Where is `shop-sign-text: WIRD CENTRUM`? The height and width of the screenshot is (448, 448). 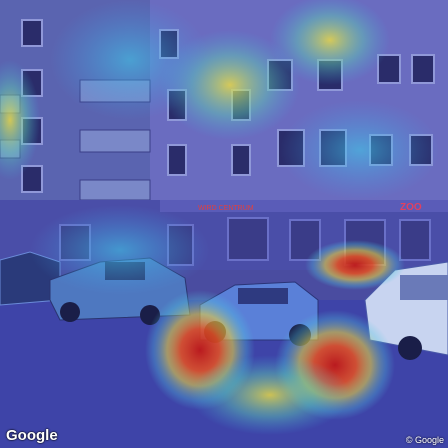
shop-sign-text: WIRD CENTRUM is located at coordinates (226, 208).